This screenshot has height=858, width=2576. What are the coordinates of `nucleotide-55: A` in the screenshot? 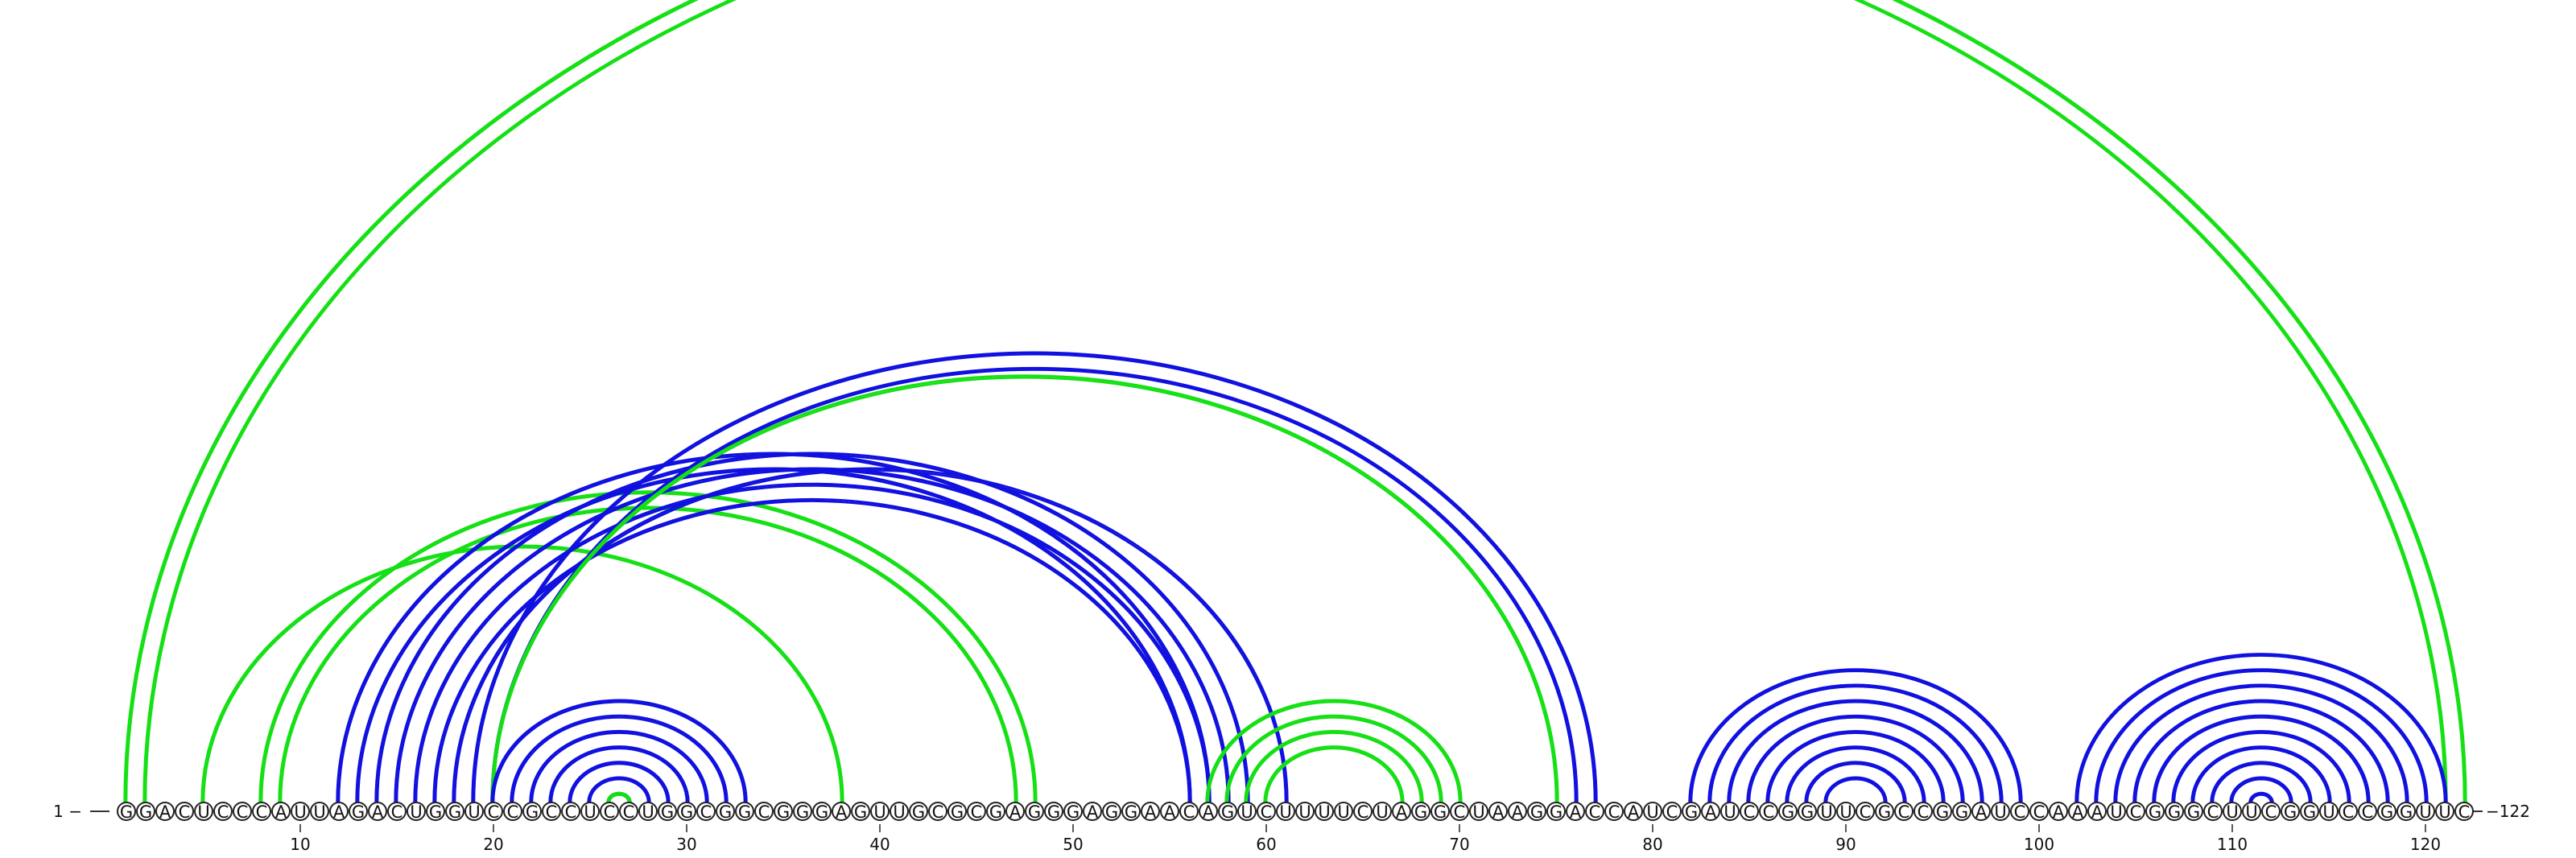 It's located at (1169, 812).